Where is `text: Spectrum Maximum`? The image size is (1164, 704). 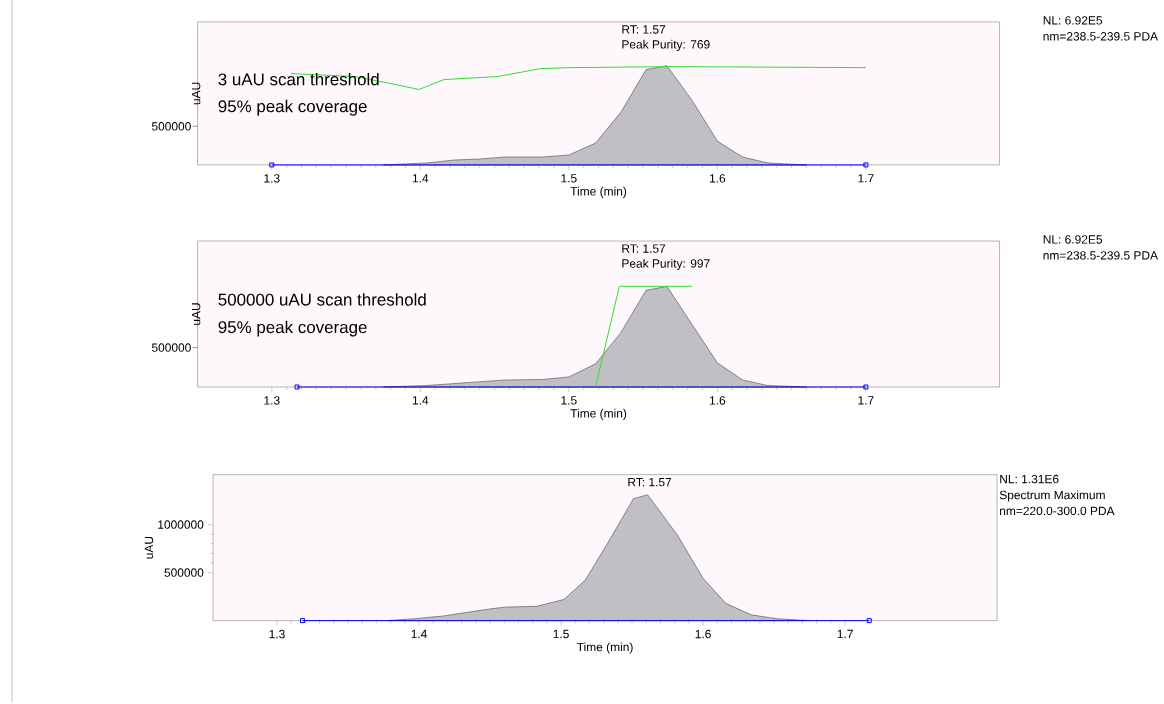 text: Spectrum Maximum is located at coordinates (1052, 496).